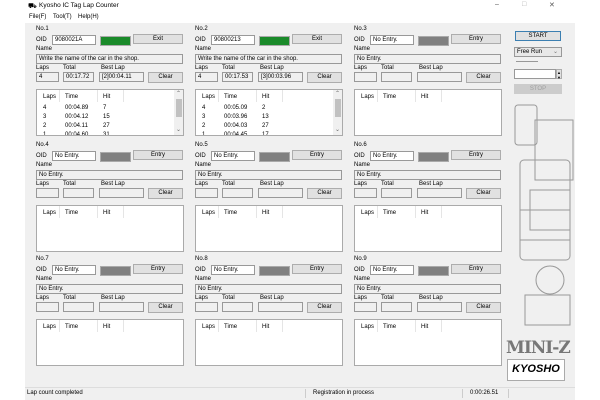  Describe the element at coordinates (264, 108) in the screenshot. I see `lap-hit: 2` at that location.